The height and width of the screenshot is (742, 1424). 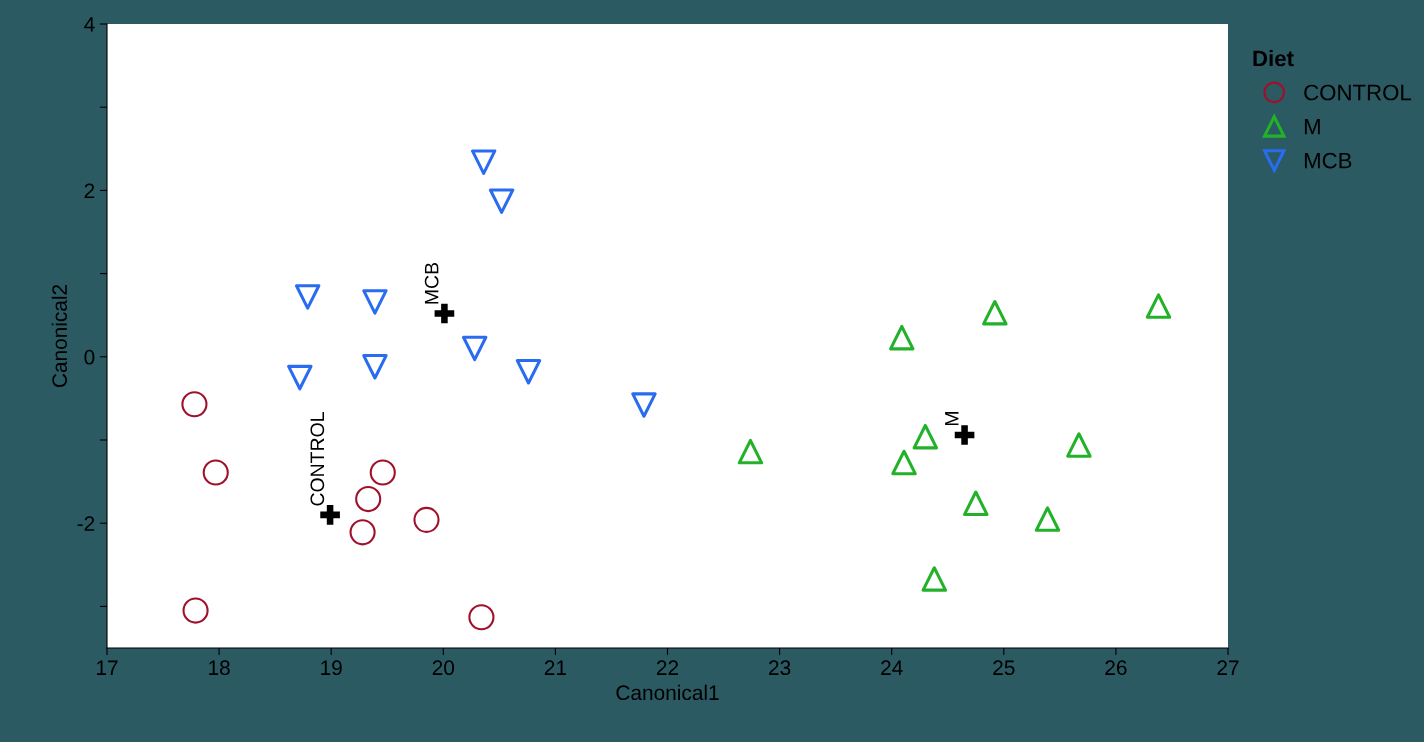 What do you see at coordinates (331, 668) in the screenshot?
I see `x-tick-label: 19` at bounding box center [331, 668].